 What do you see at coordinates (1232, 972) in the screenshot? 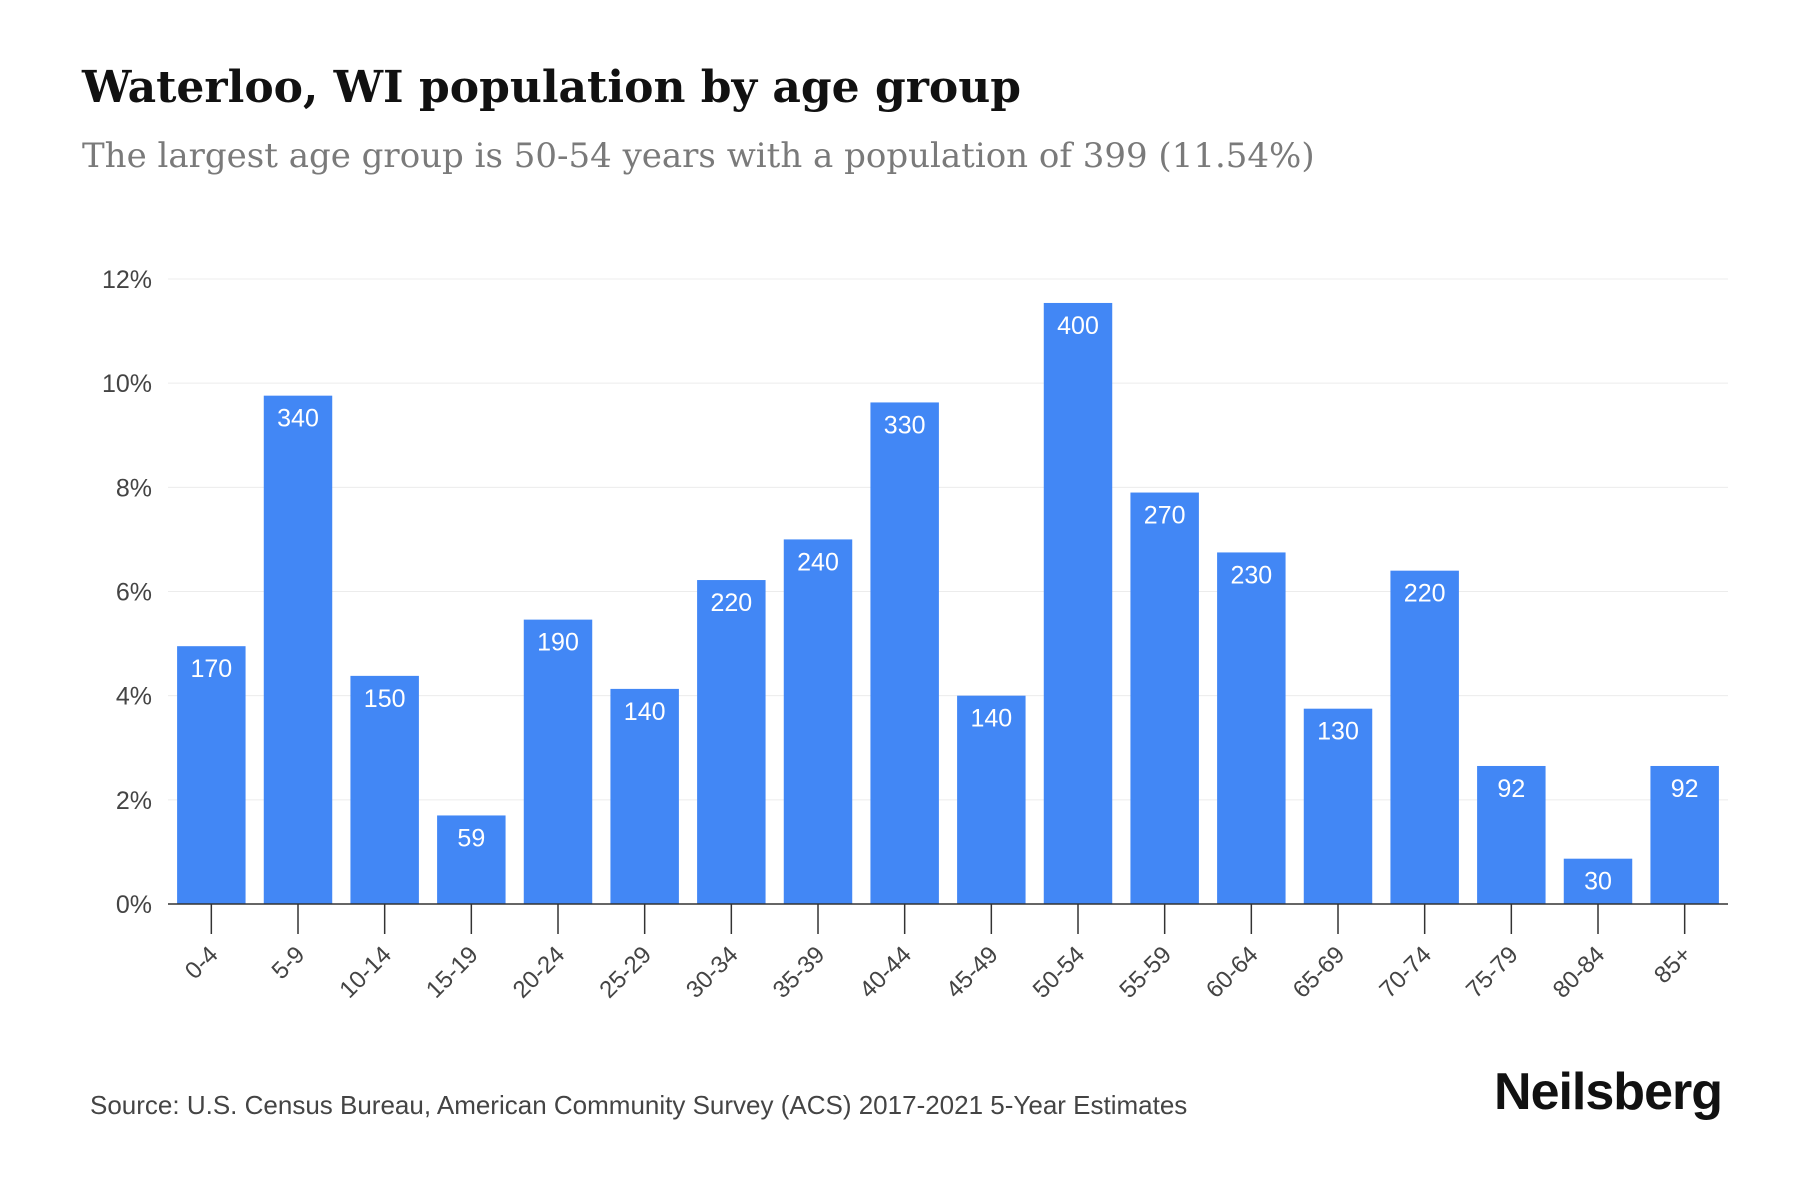
I see `x-tick-label: 60-64` at bounding box center [1232, 972].